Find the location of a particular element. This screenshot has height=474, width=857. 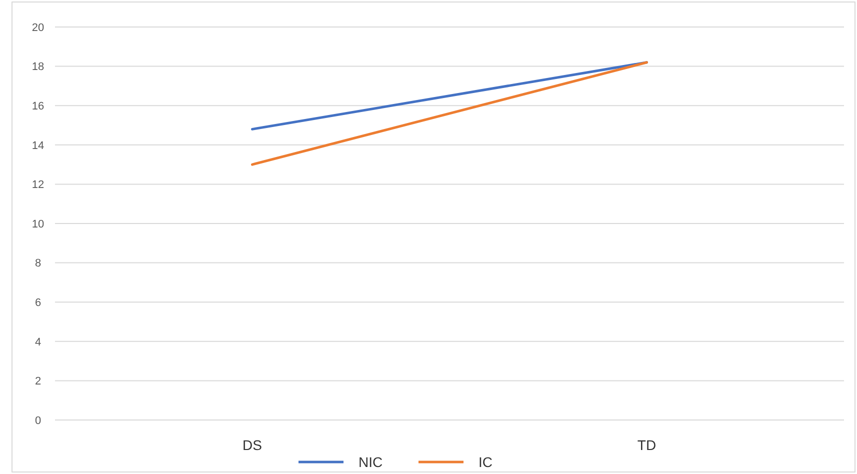

legend-label: IC is located at coordinates (485, 462).